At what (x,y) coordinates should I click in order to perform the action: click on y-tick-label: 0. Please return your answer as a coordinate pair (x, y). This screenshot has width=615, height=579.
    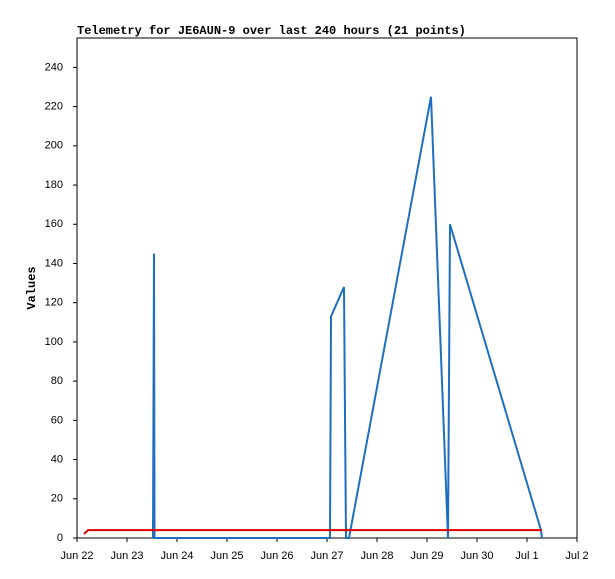
    Looking at the image, I should click on (60, 538).